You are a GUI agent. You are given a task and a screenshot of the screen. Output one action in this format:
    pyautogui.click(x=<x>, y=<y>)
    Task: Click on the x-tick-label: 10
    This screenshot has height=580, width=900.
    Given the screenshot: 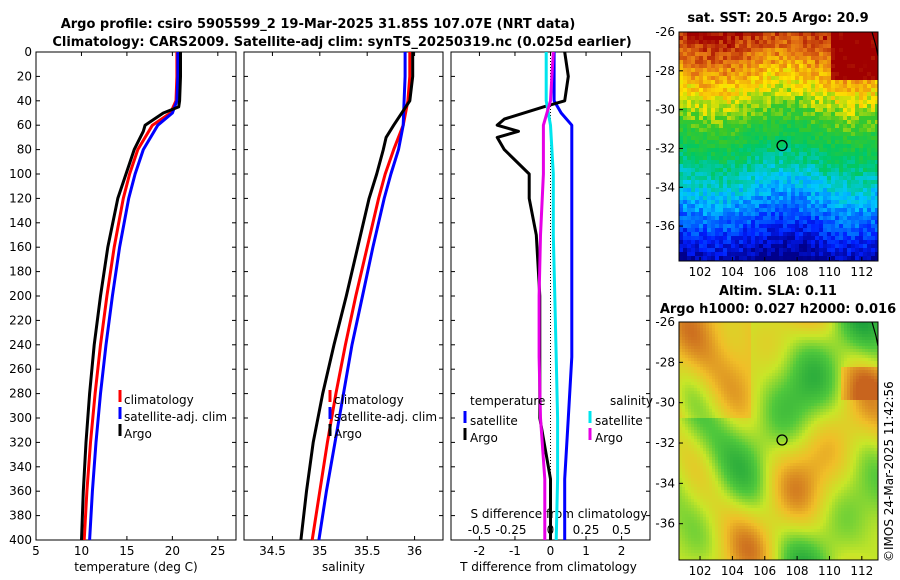 What is the action you would take?
    pyautogui.click(x=81, y=551)
    